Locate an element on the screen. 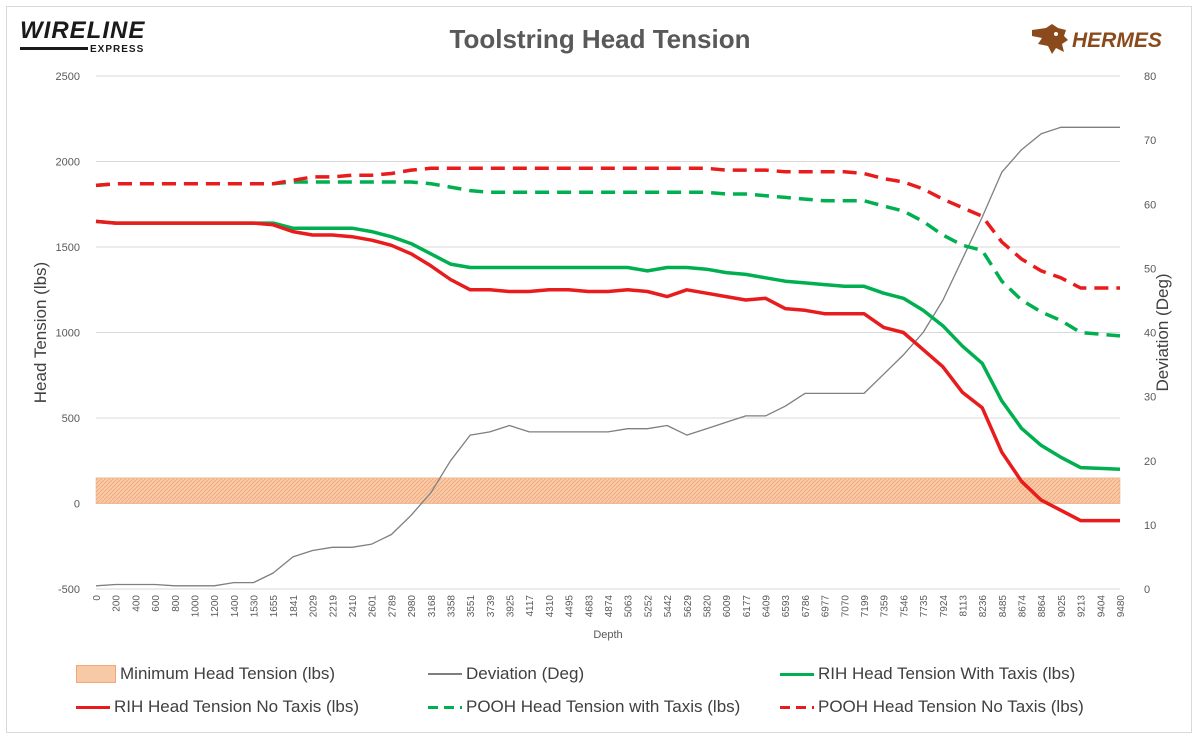 The width and height of the screenshot is (1200, 741). x-tick-label: 2789 is located at coordinates (392, 606).